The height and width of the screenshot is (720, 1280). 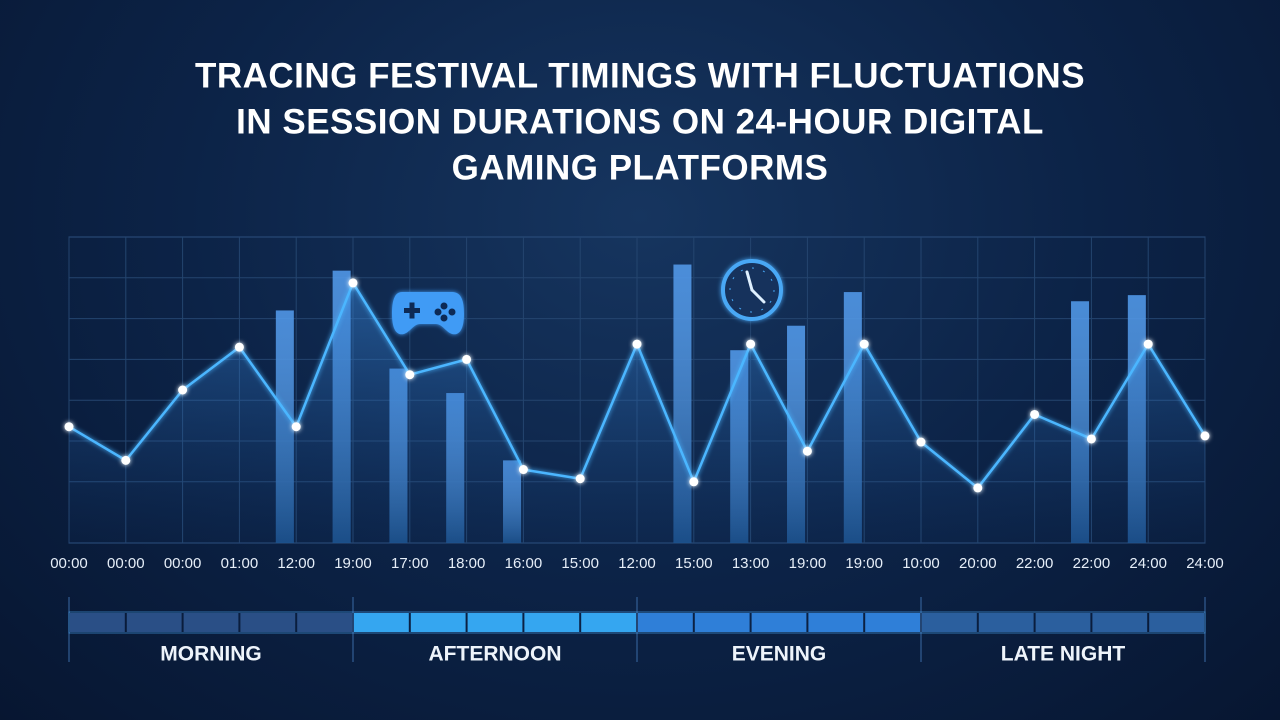 What do you see at coordinates (240, 563) in the screenshot?
I see `x-tick-label: 01:00` at bounding box center [240, 563].